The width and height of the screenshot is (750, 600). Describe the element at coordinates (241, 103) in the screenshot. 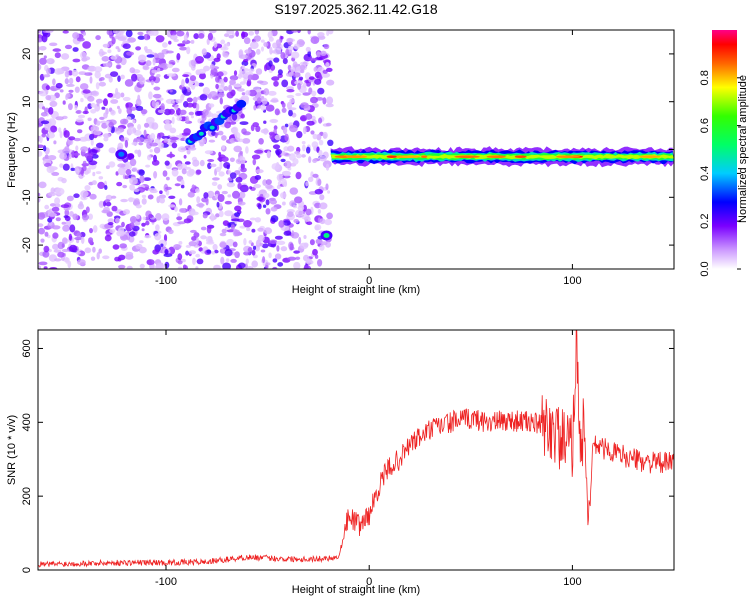

I see `spectrogram-streak` at that location.